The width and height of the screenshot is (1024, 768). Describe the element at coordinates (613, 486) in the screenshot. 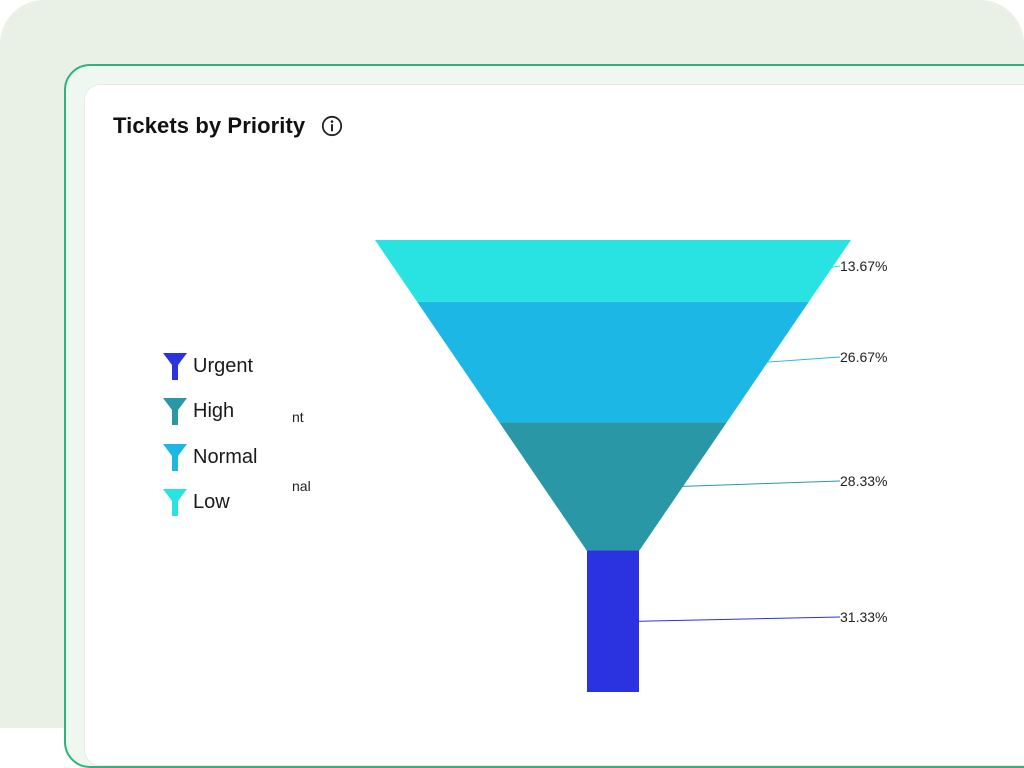

I see `funnel-segment-high` at that location.